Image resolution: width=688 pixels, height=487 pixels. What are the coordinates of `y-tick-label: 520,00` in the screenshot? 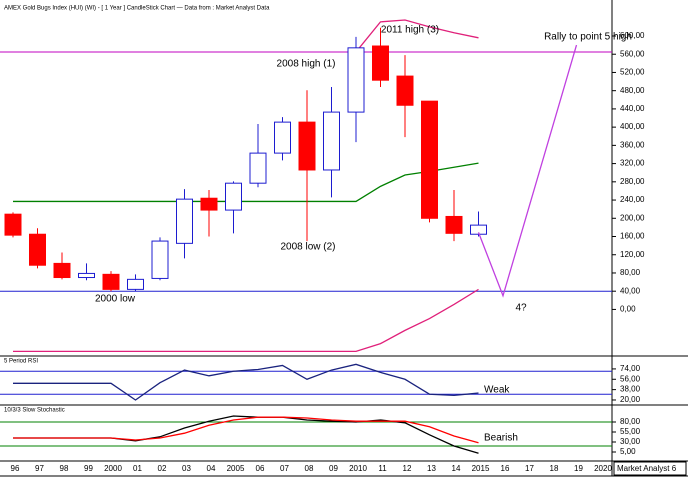 It's located at (632, 72).